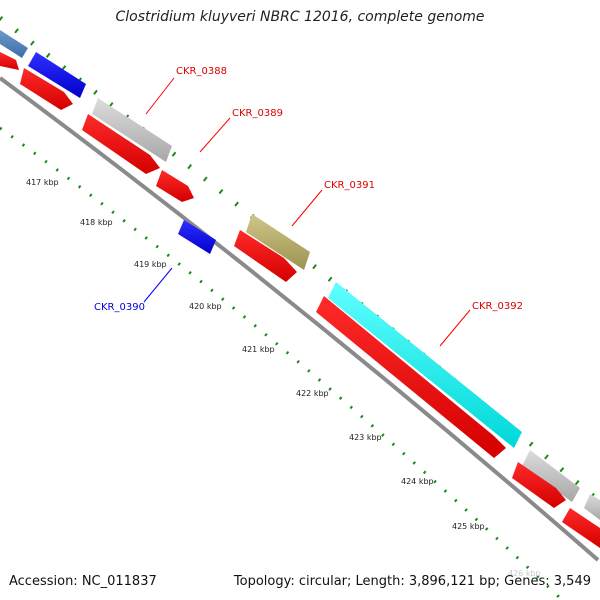  Describe the element at coordinates (201, 71) in the screenshot. I see `label-ckr0388: CKR_0388` at that location.